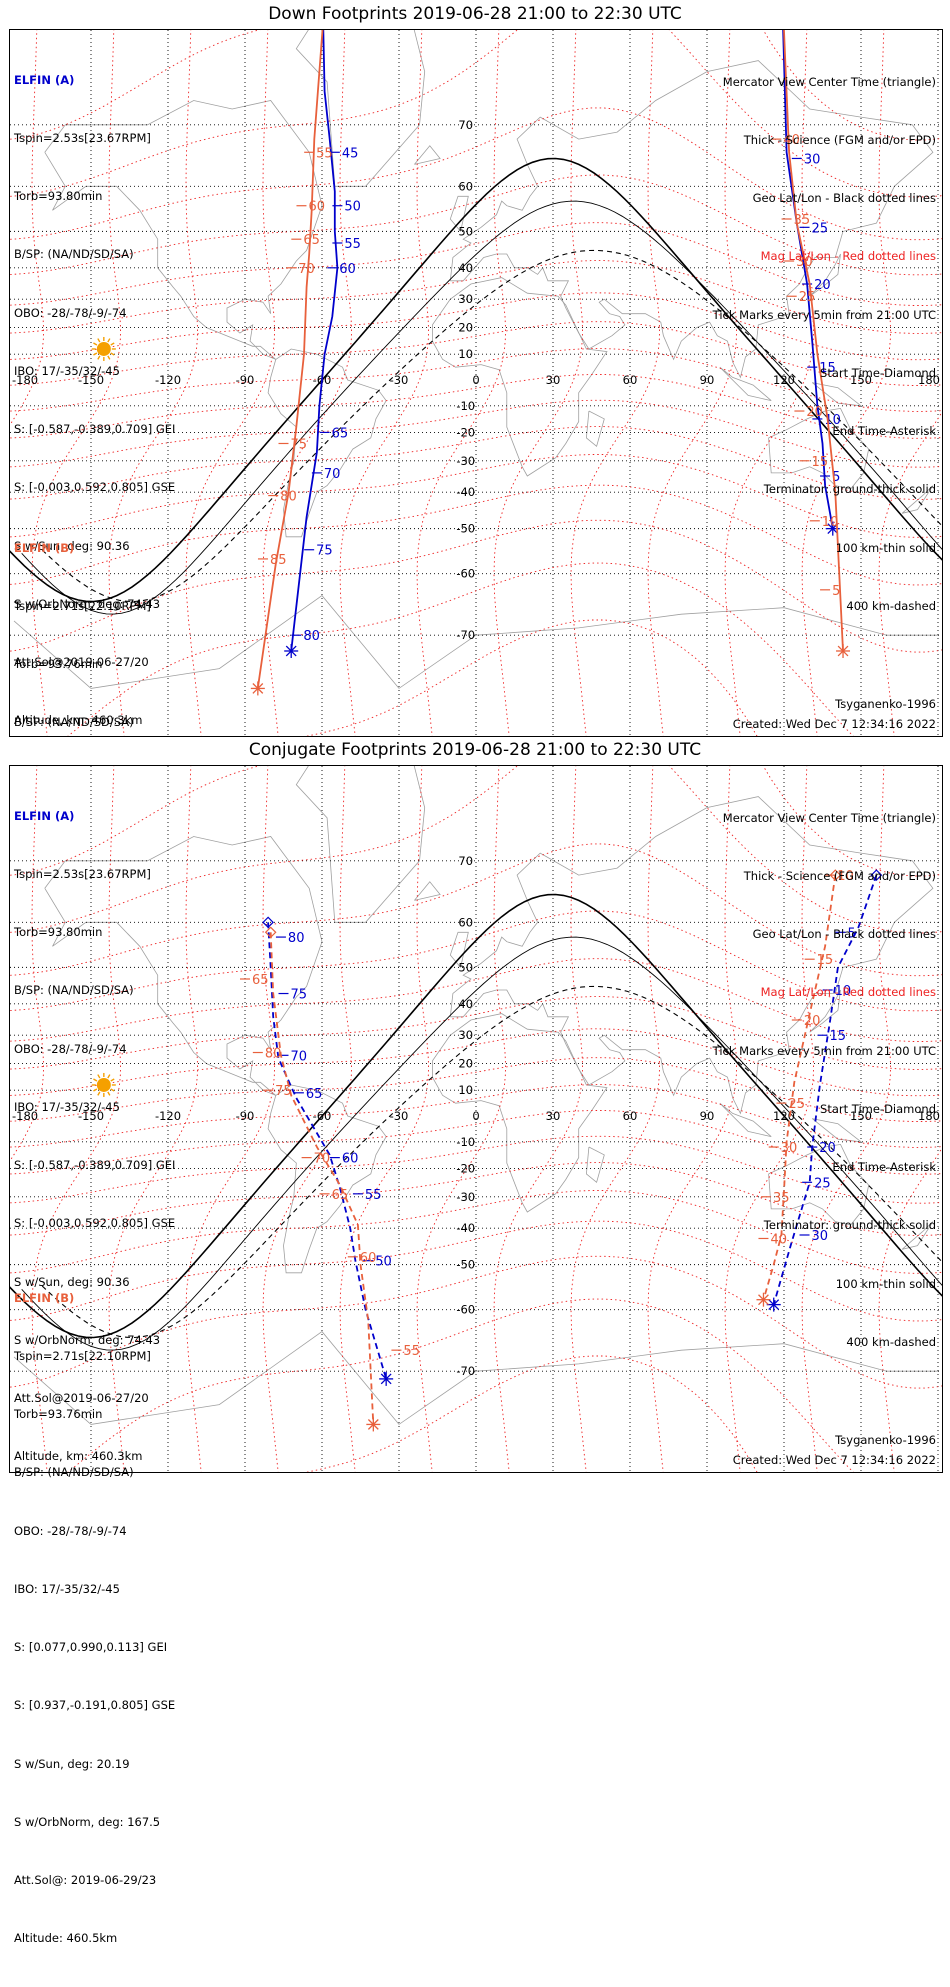  What do you see at coordinates (553, 380) in the screenshot?
I see `lon-tick-label: 30` at bounding box center [553, 380].